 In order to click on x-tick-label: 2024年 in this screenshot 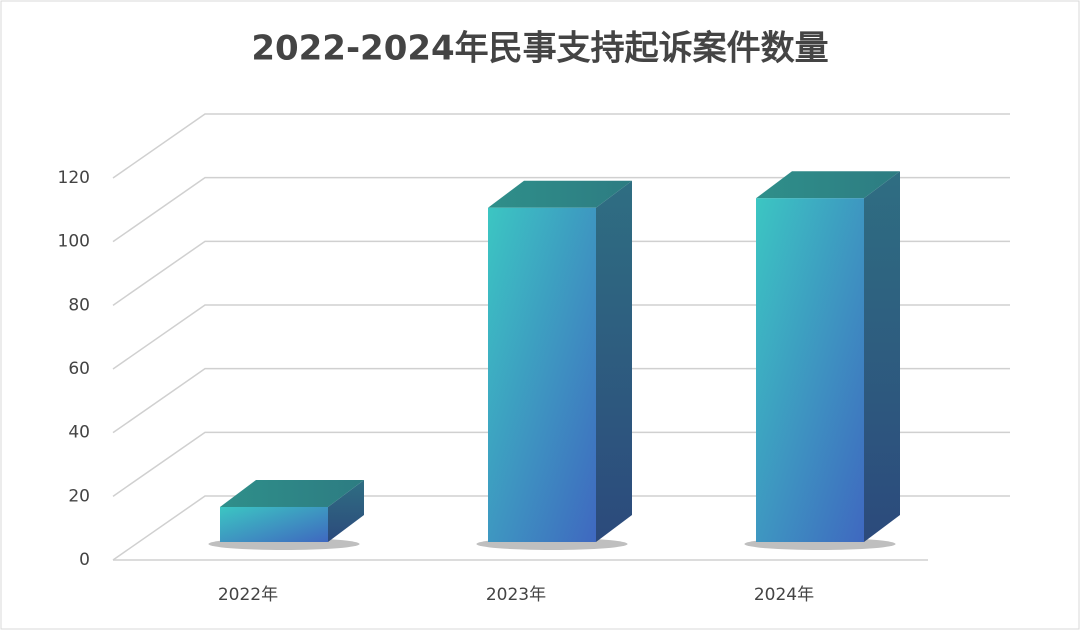, I will do `click(784, 595)`.